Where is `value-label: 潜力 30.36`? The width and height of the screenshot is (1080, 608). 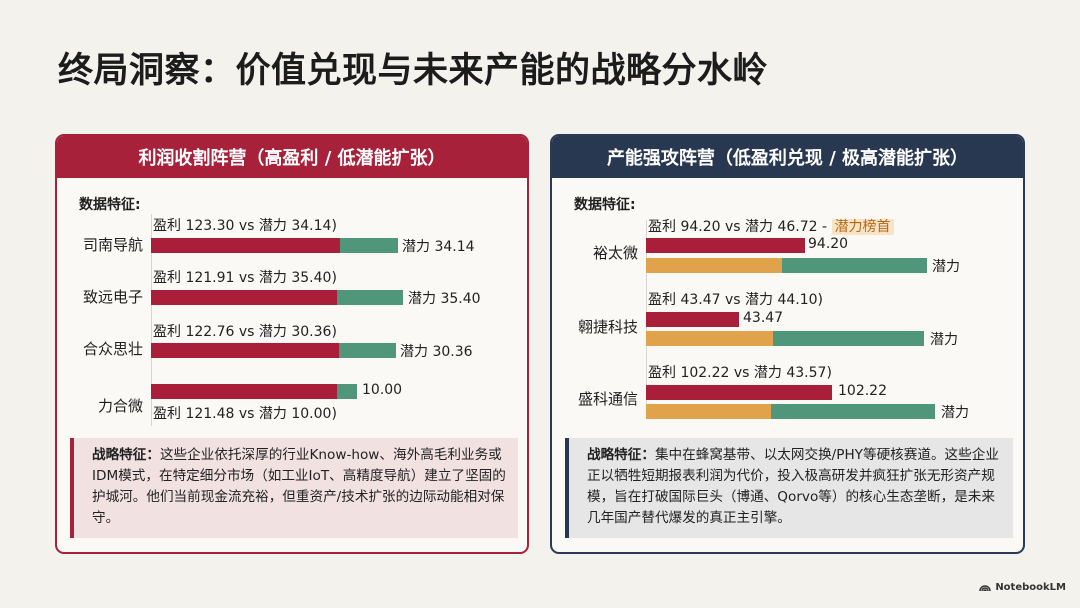 value-label: 潜力 30.36 is located at coordinates (436, 352).